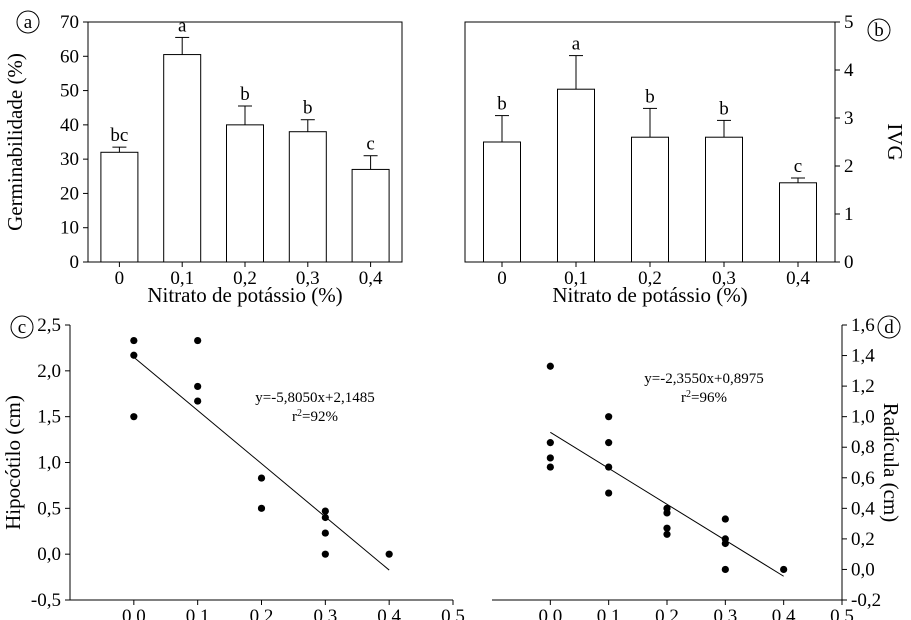  I want to click on y-tick-label: 40, so click(69, 125).